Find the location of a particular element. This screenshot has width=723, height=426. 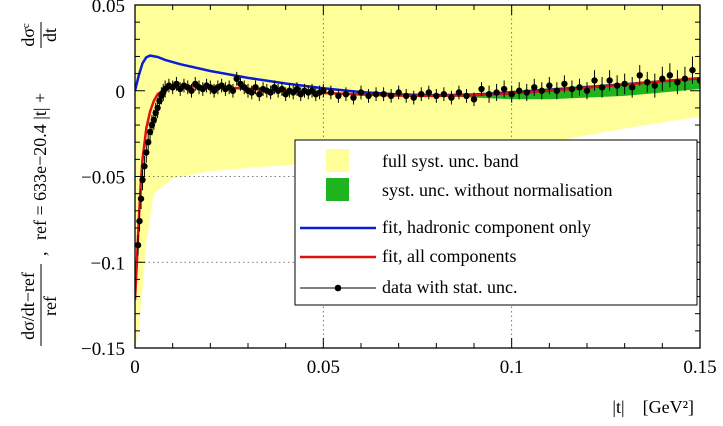

y-tick-label: −0.05 is located at coordinates (103, 178).